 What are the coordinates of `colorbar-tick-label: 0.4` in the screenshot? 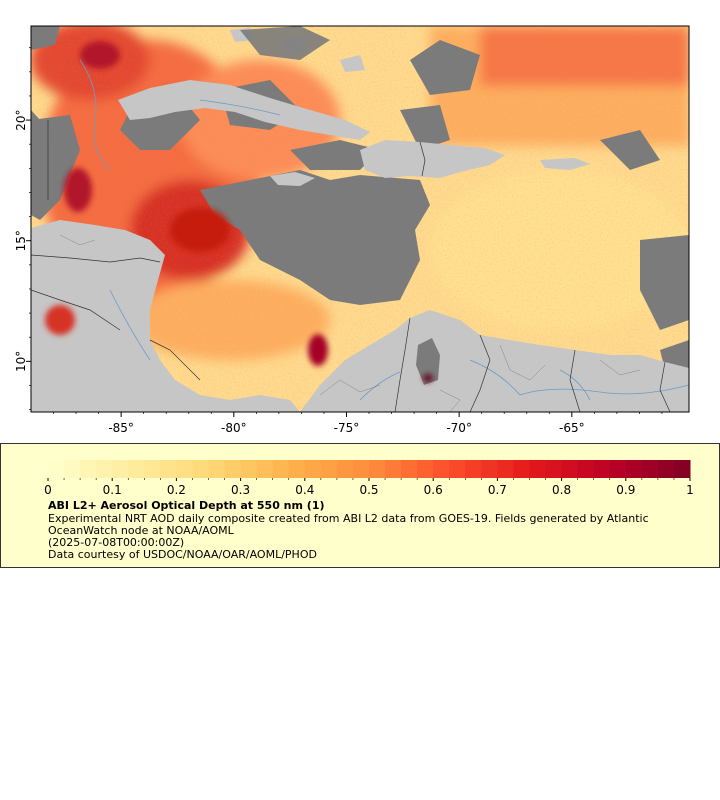 It's located at (304, 490).